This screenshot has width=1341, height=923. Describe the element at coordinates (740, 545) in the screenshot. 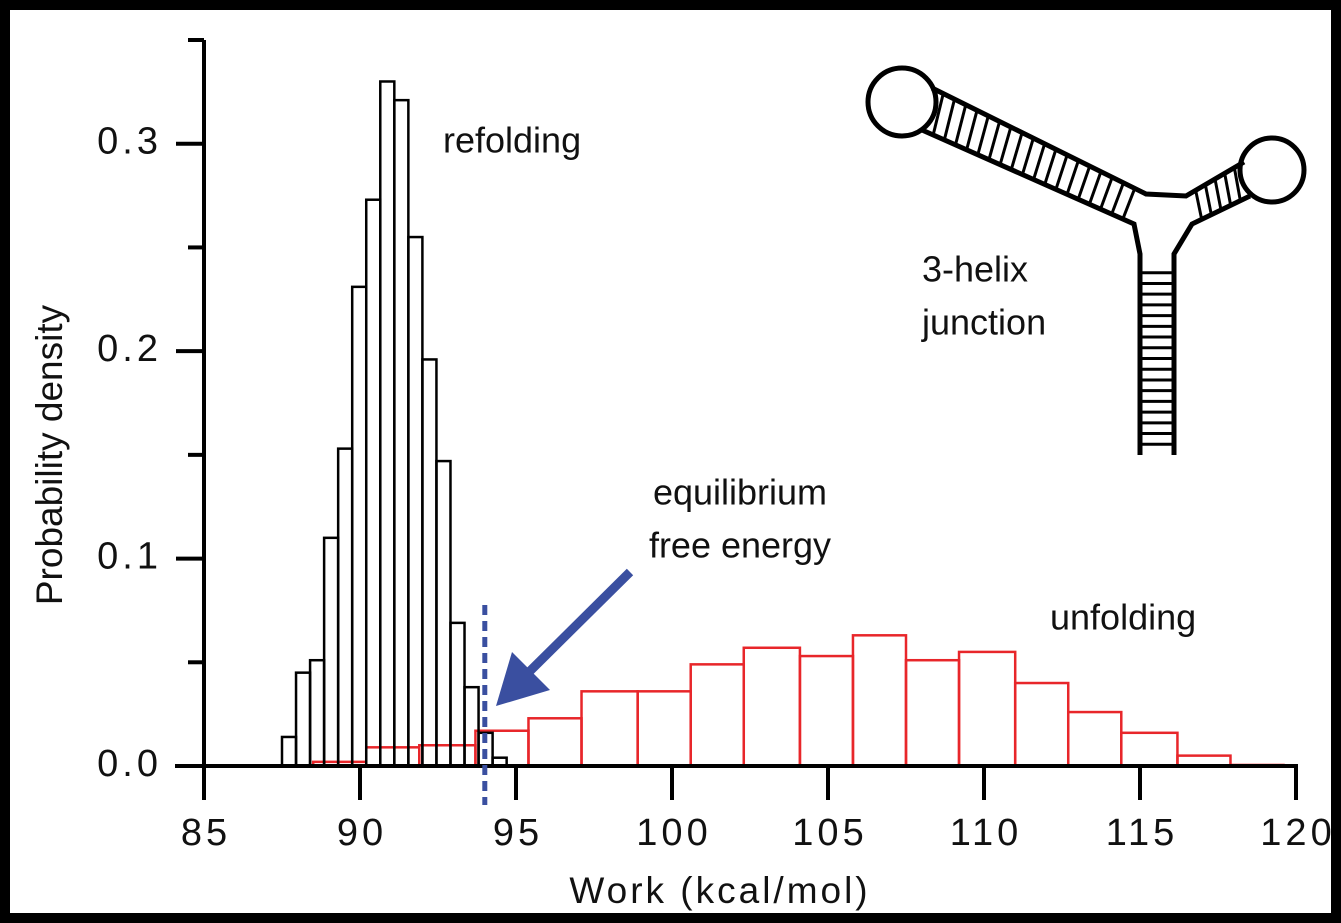

I see `annotation: free energy` at that location.